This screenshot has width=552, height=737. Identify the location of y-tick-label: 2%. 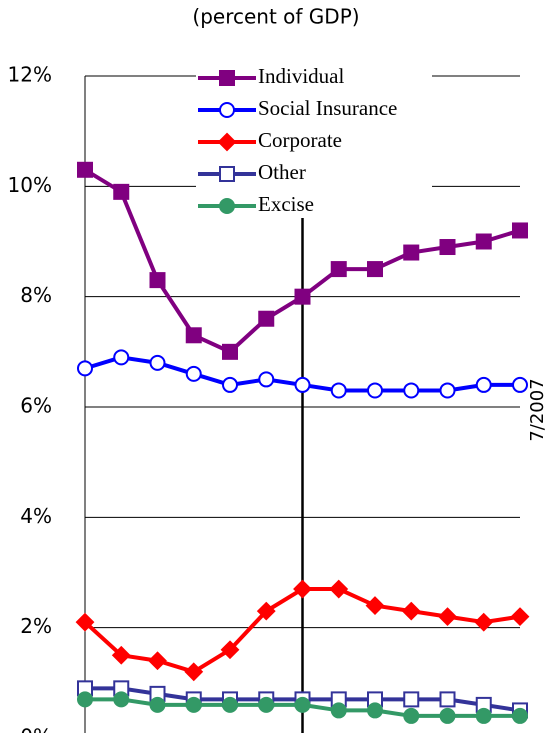
(36, 626).